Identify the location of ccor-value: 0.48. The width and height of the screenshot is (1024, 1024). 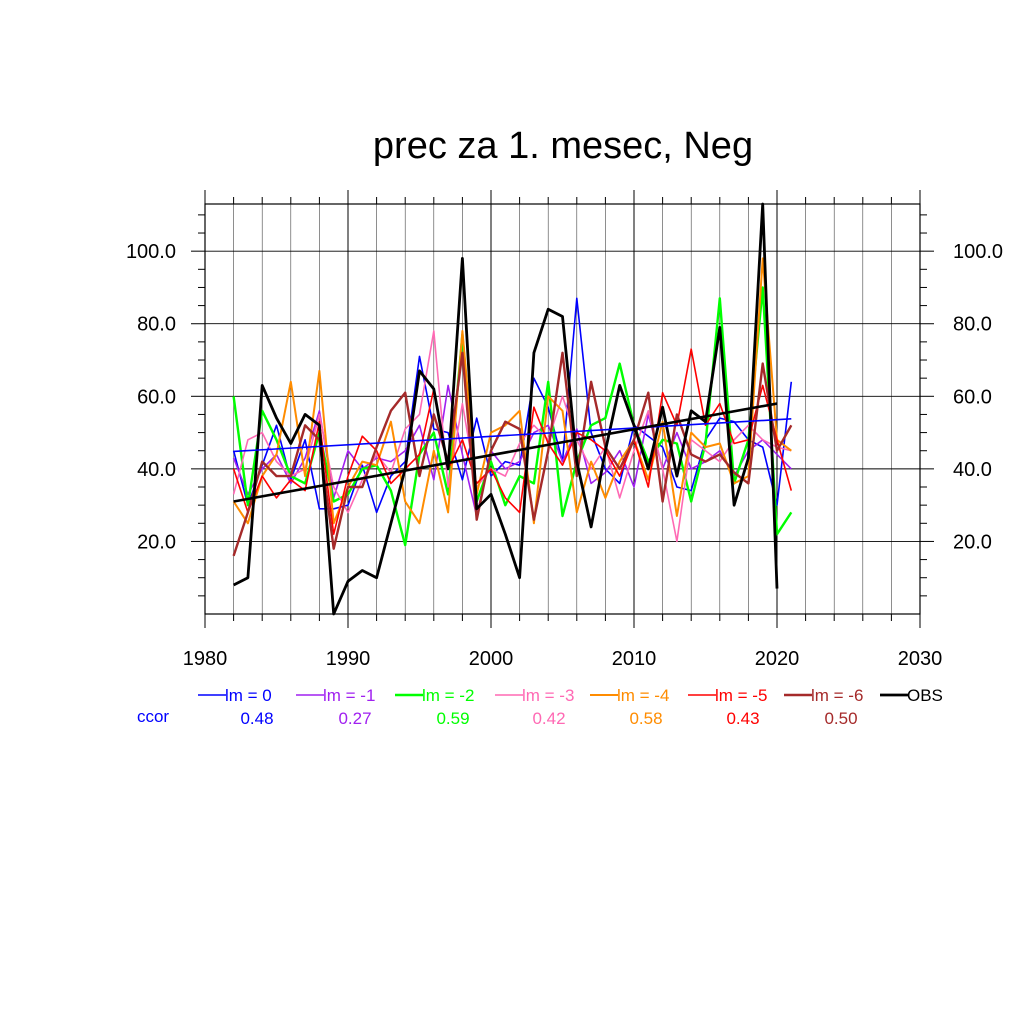
(256, 718).